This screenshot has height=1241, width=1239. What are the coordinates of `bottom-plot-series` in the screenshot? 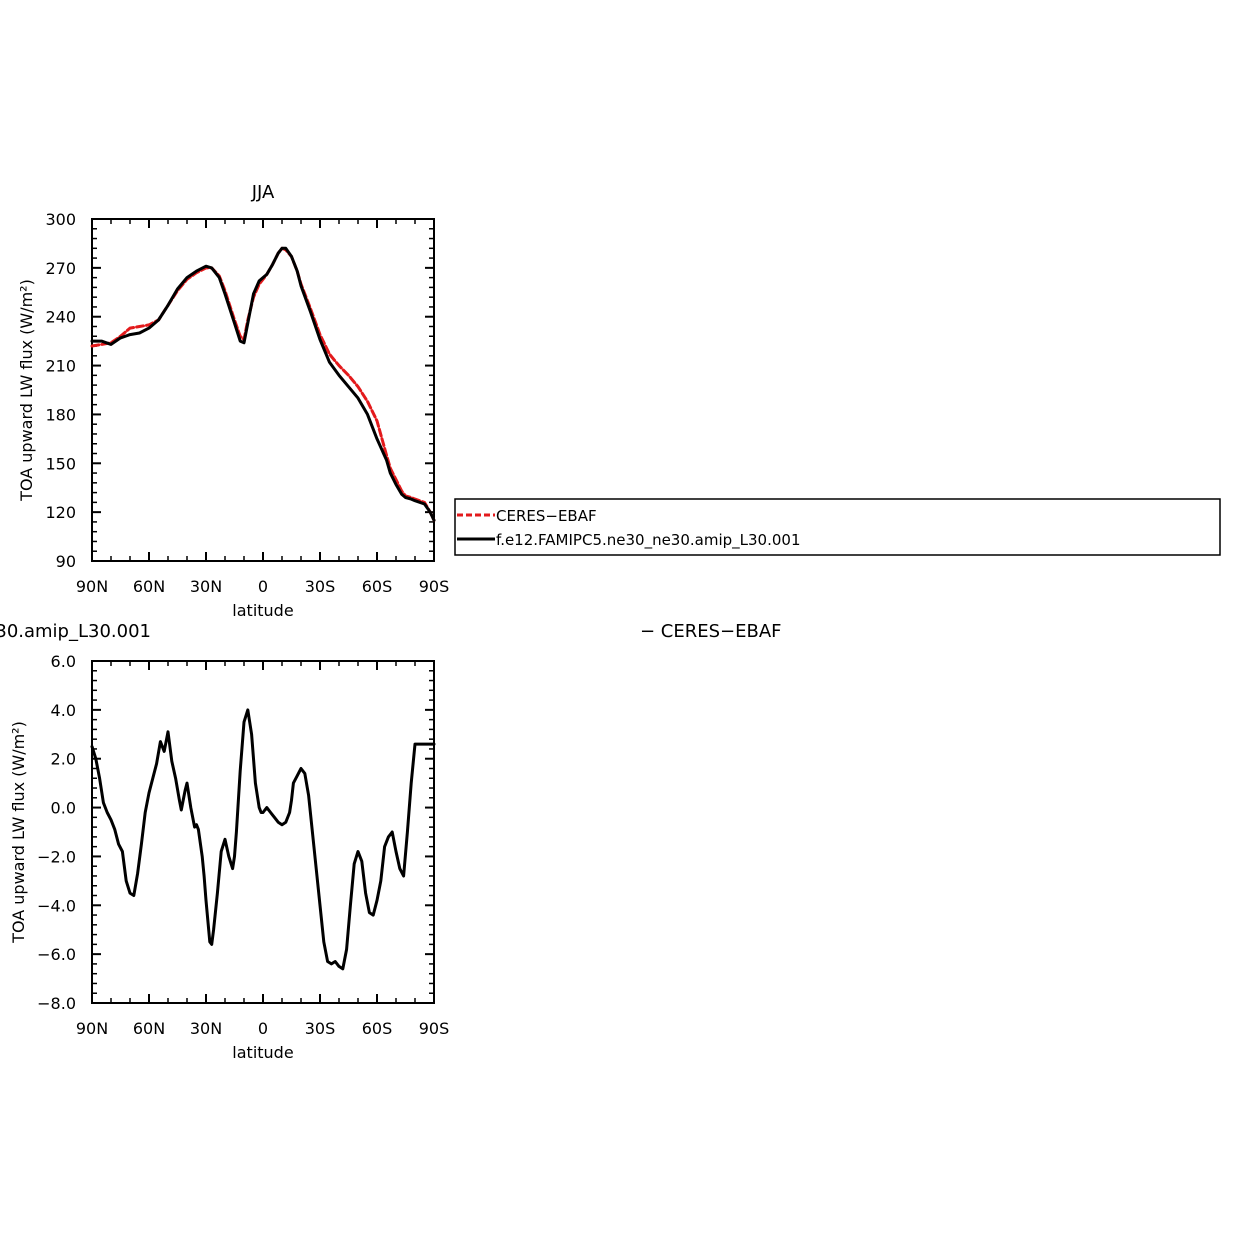 It's located at (263, 839).